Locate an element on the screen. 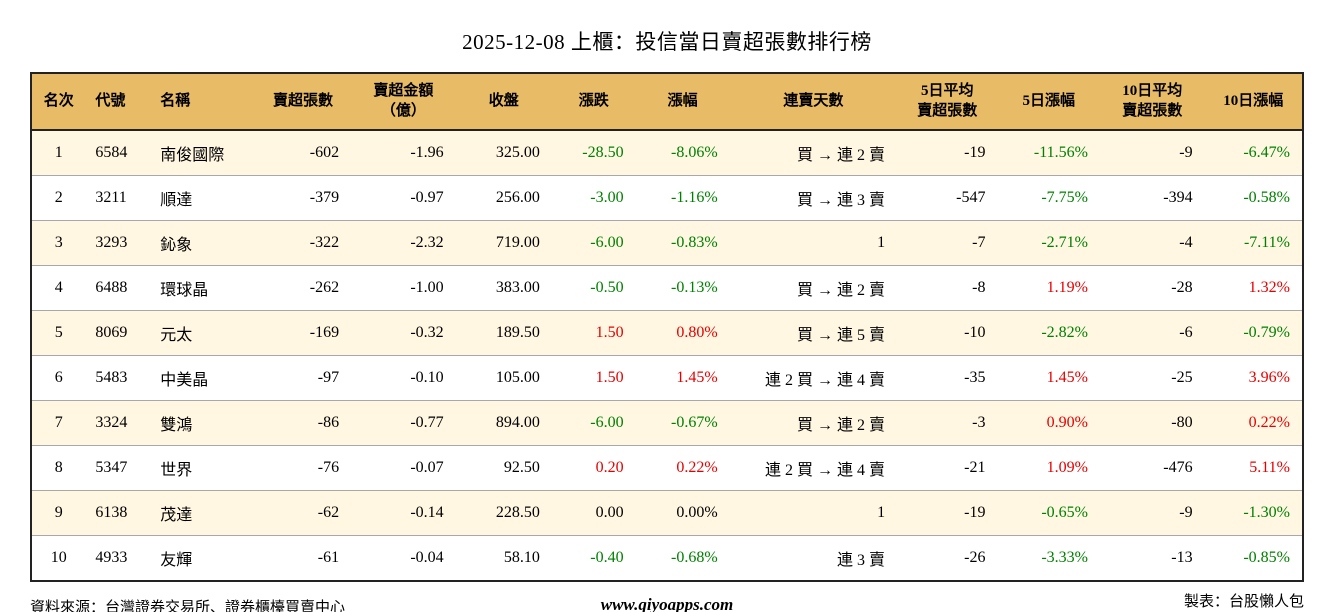 Image resolution: width=1334 pixels, height=612 pixels. cell-avg5: -21 is located at coordinates (975, 467).